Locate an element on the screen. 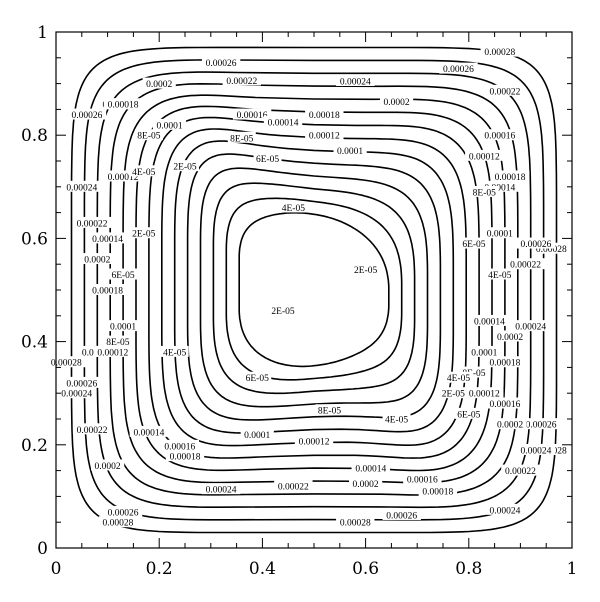  y-tick-label: 0.8 is located at coordinates (34, 136).